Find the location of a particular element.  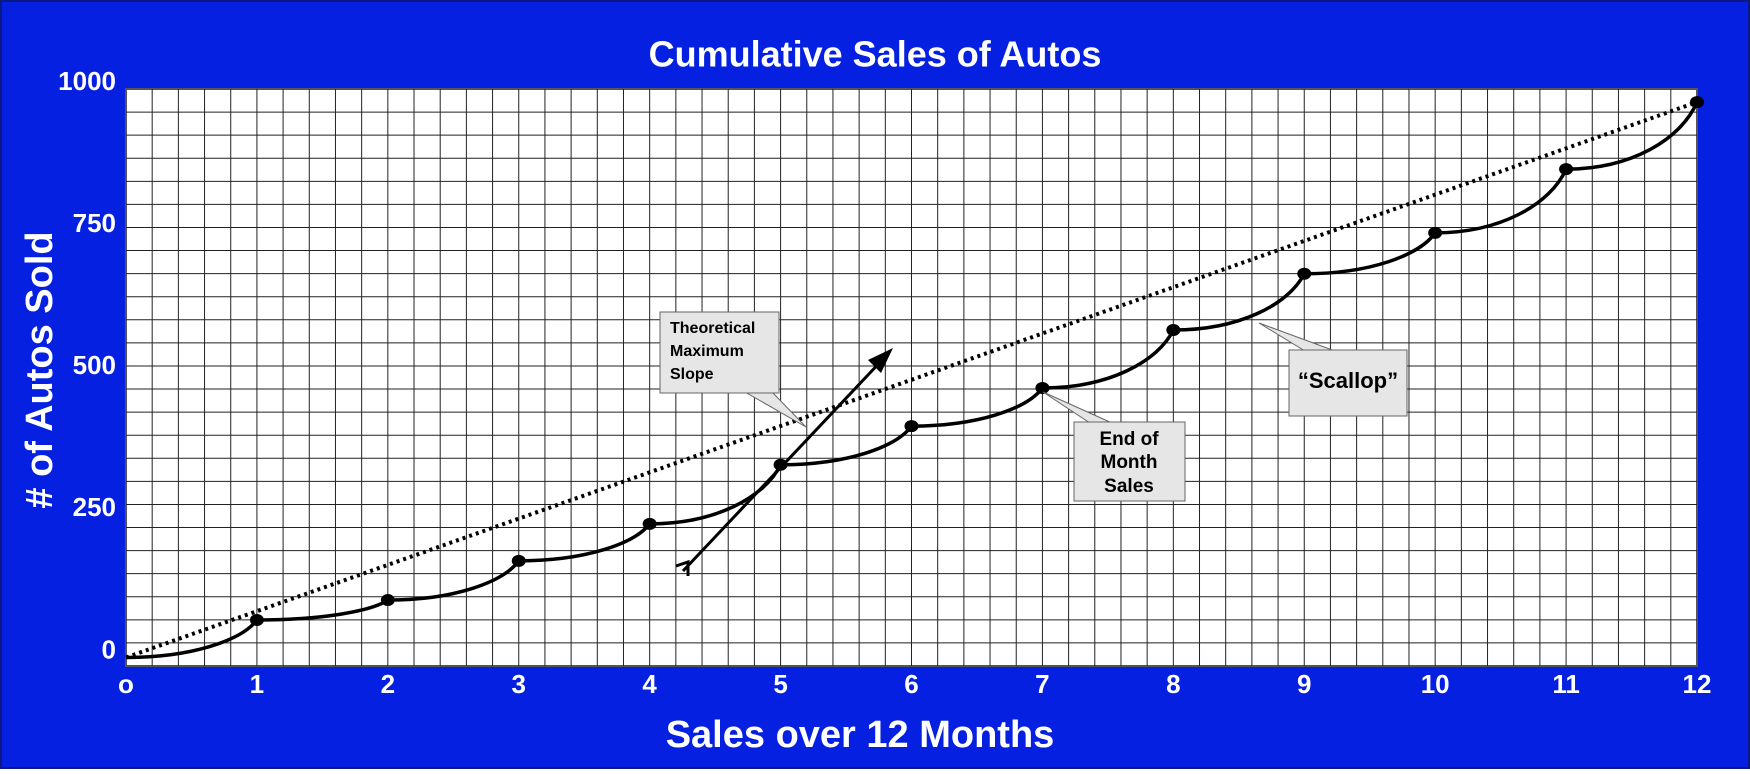

x-tick-label: 9 is located at coordinates (1304, 684).